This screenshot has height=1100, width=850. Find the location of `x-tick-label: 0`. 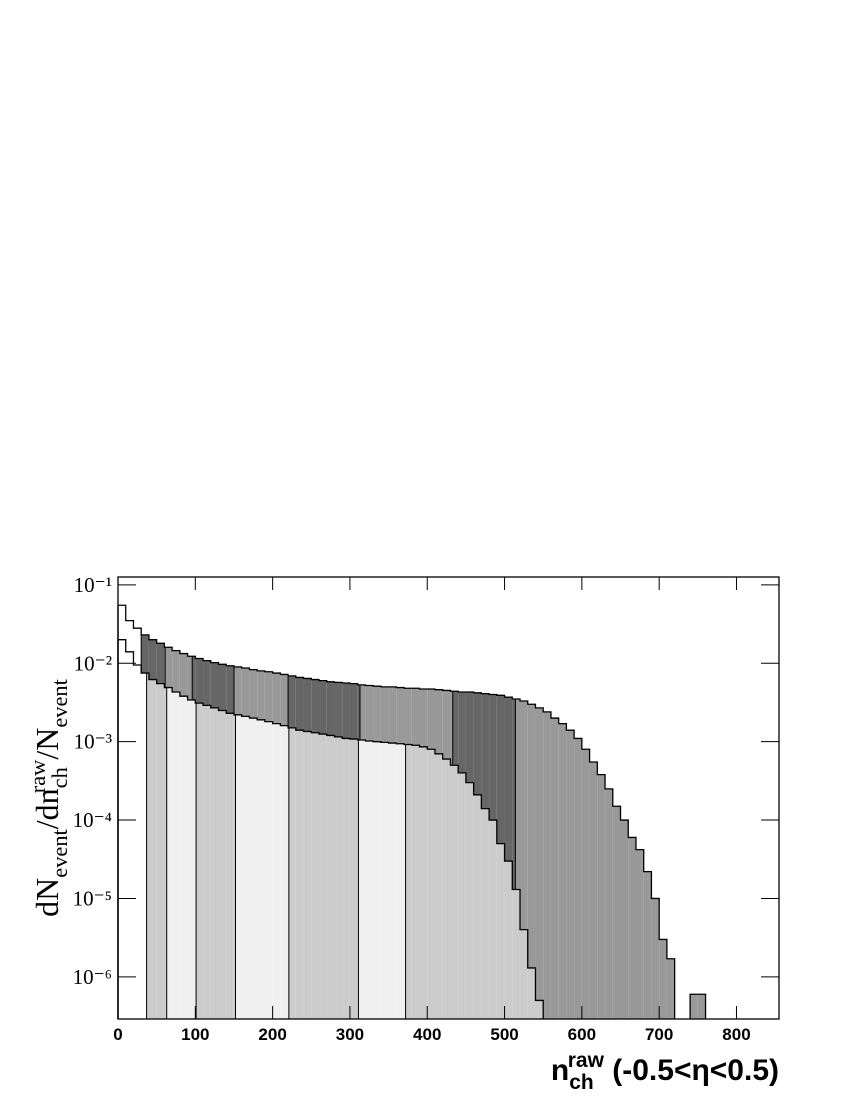

x-tick-label: 0 is located at coordinates (117, 1034).